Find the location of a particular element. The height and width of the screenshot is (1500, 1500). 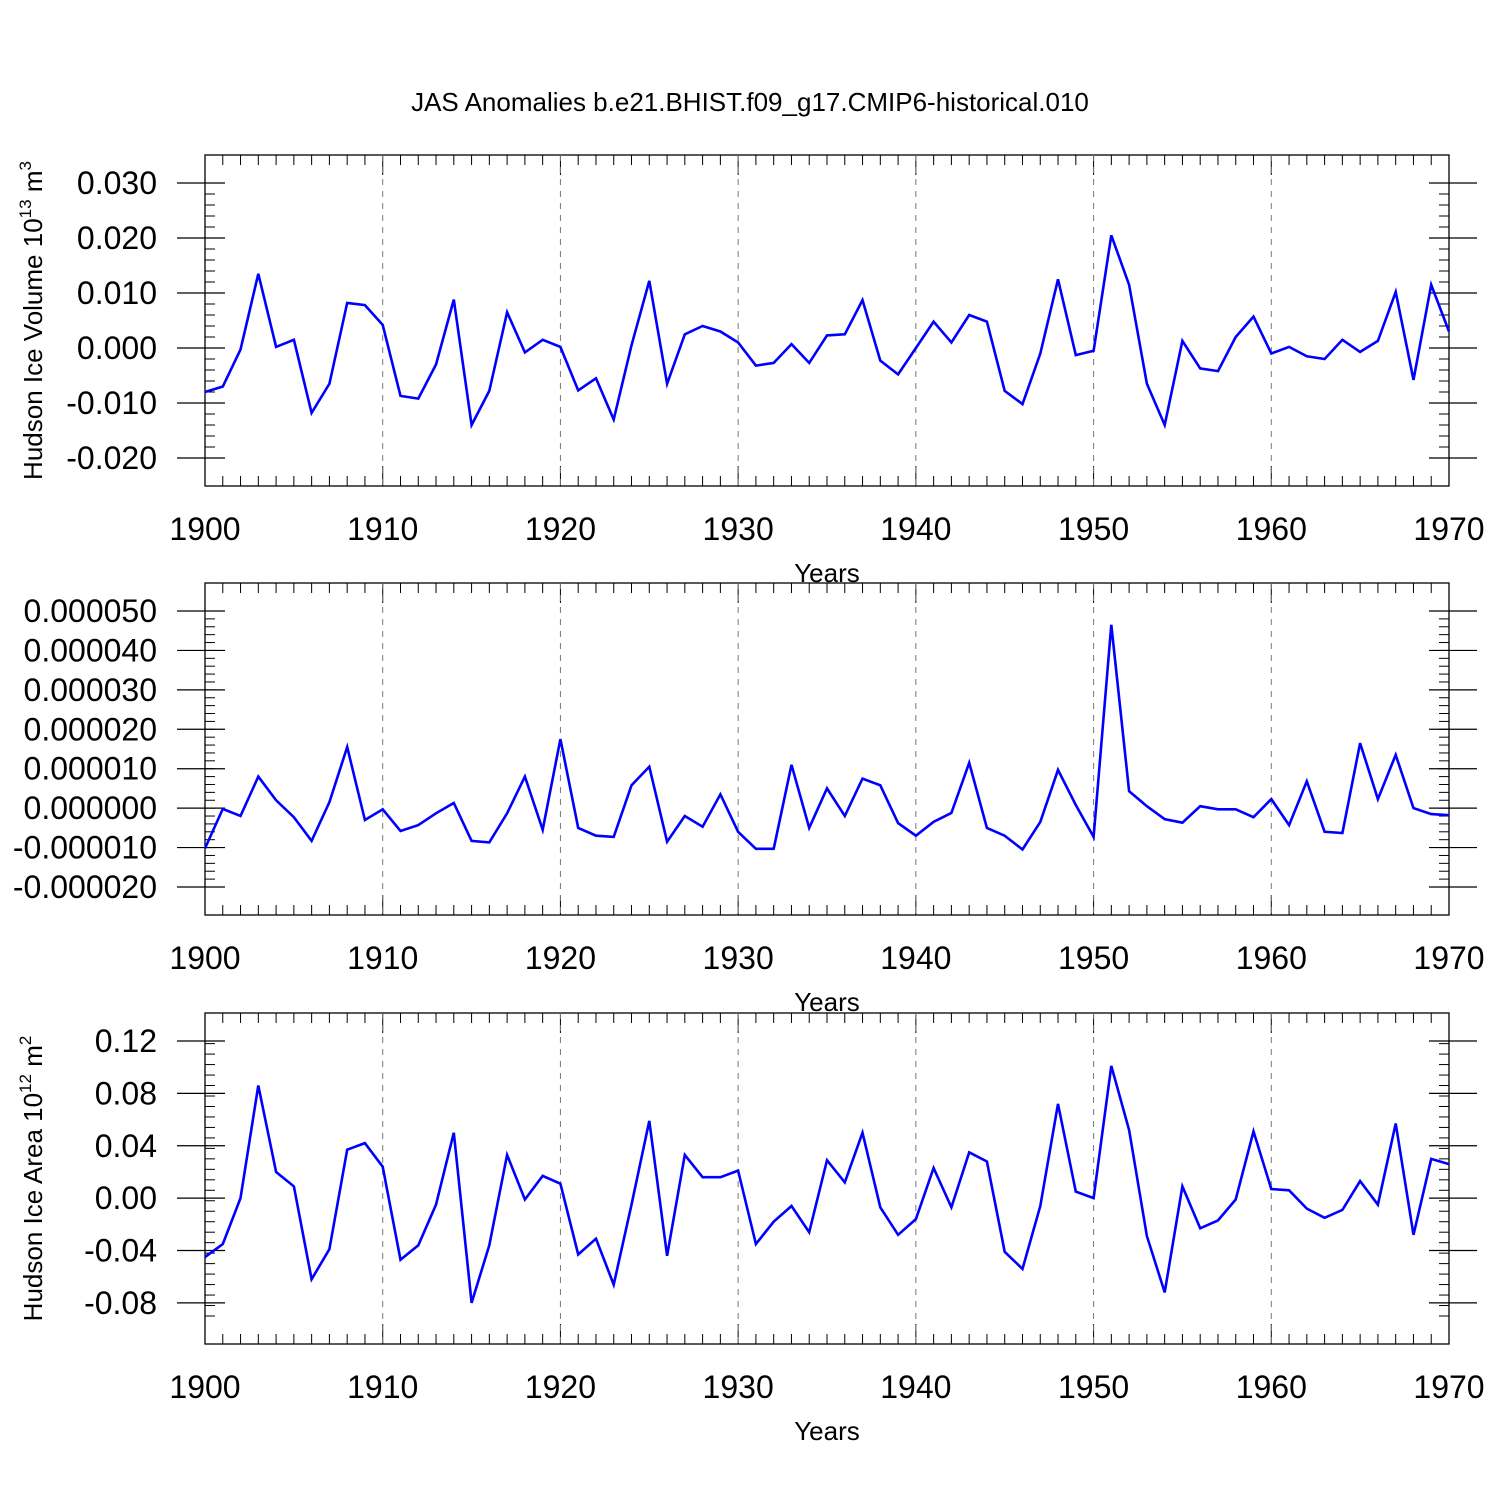

x-tick-label: 1910 is located at coordinates (382, 958).